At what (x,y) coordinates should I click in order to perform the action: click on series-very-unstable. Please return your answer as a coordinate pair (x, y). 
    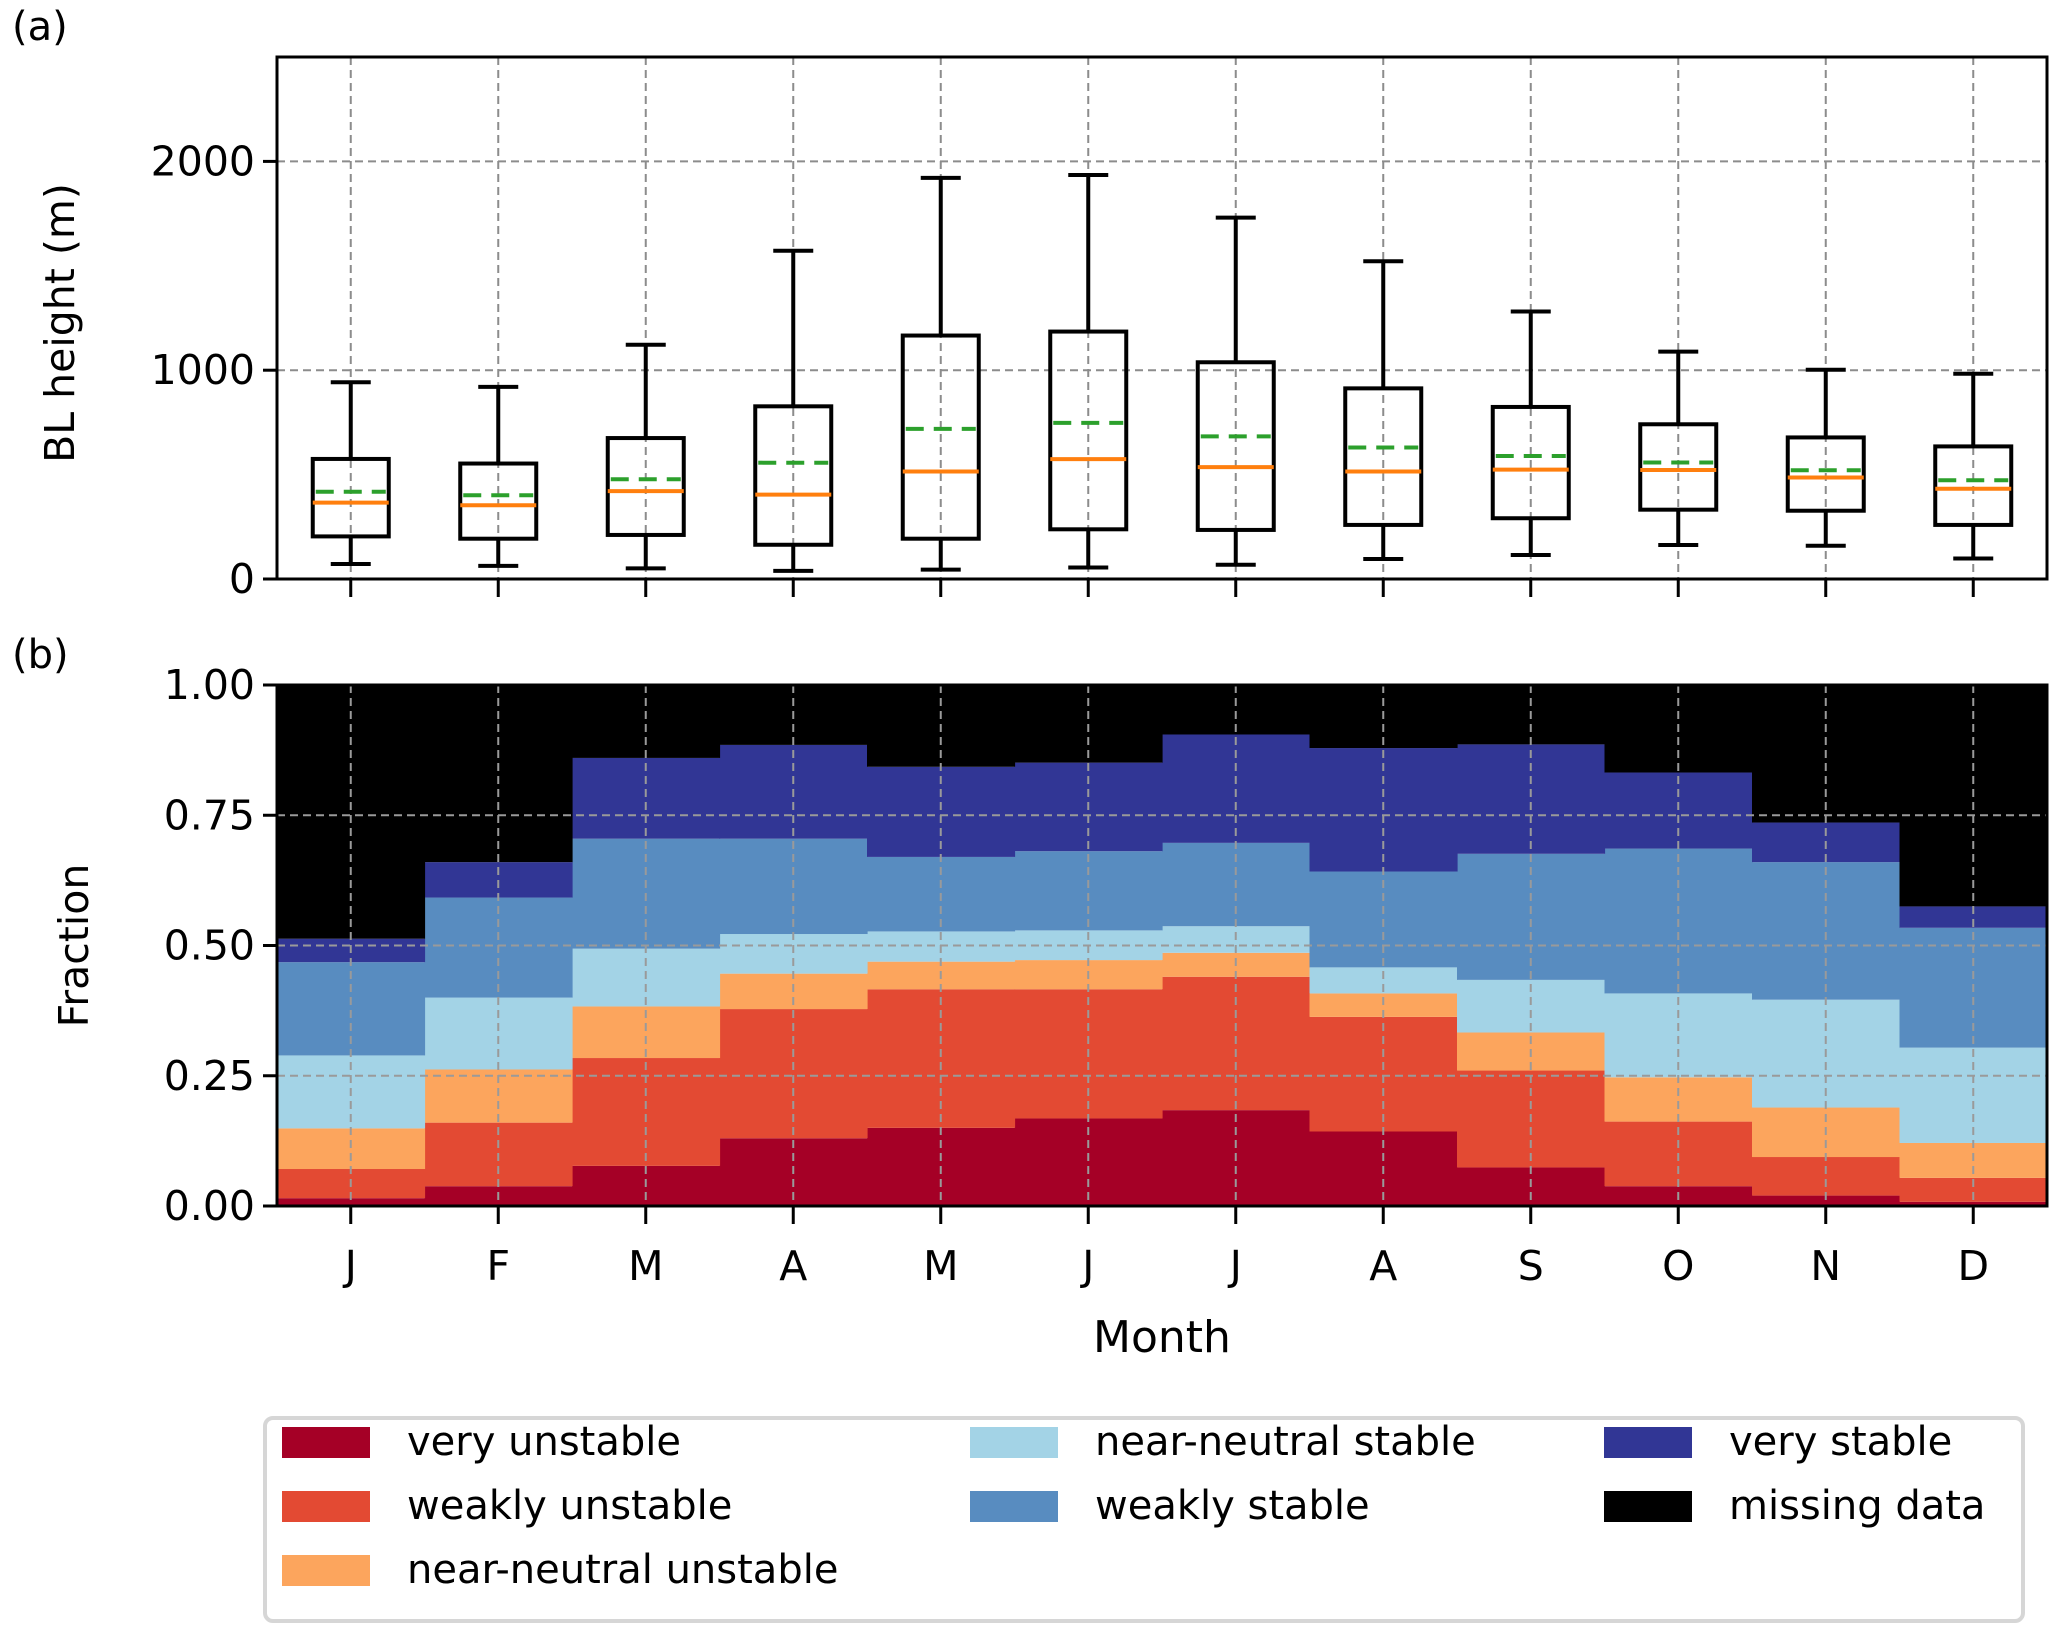
    Looking at the image, I should click on (1162, 1158).